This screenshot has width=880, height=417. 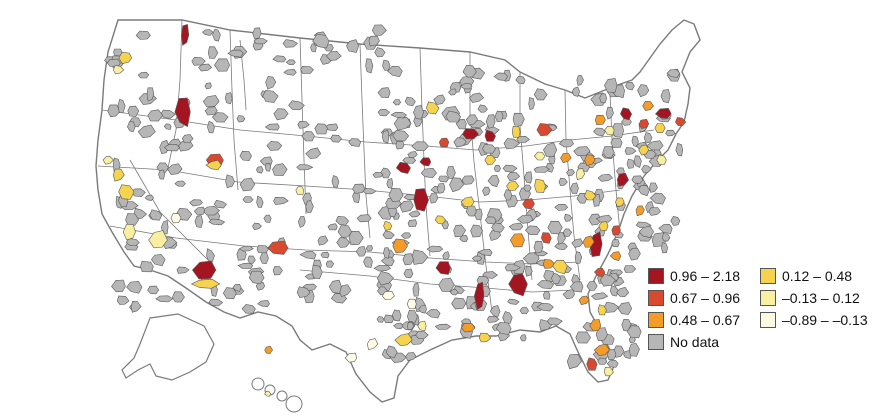 I want to click on legend-label-4: 0.48 – 0.67, so click(x=705, y=319).